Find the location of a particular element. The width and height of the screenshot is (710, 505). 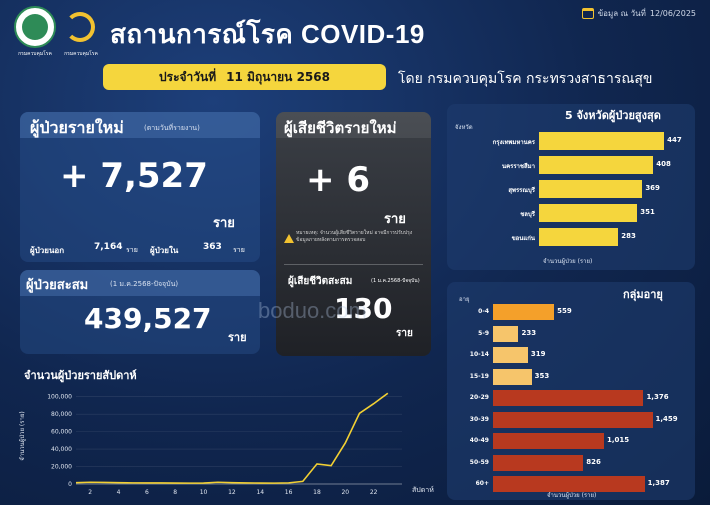

y-tick-label: 40,000 is located at coordinates (61, 449).